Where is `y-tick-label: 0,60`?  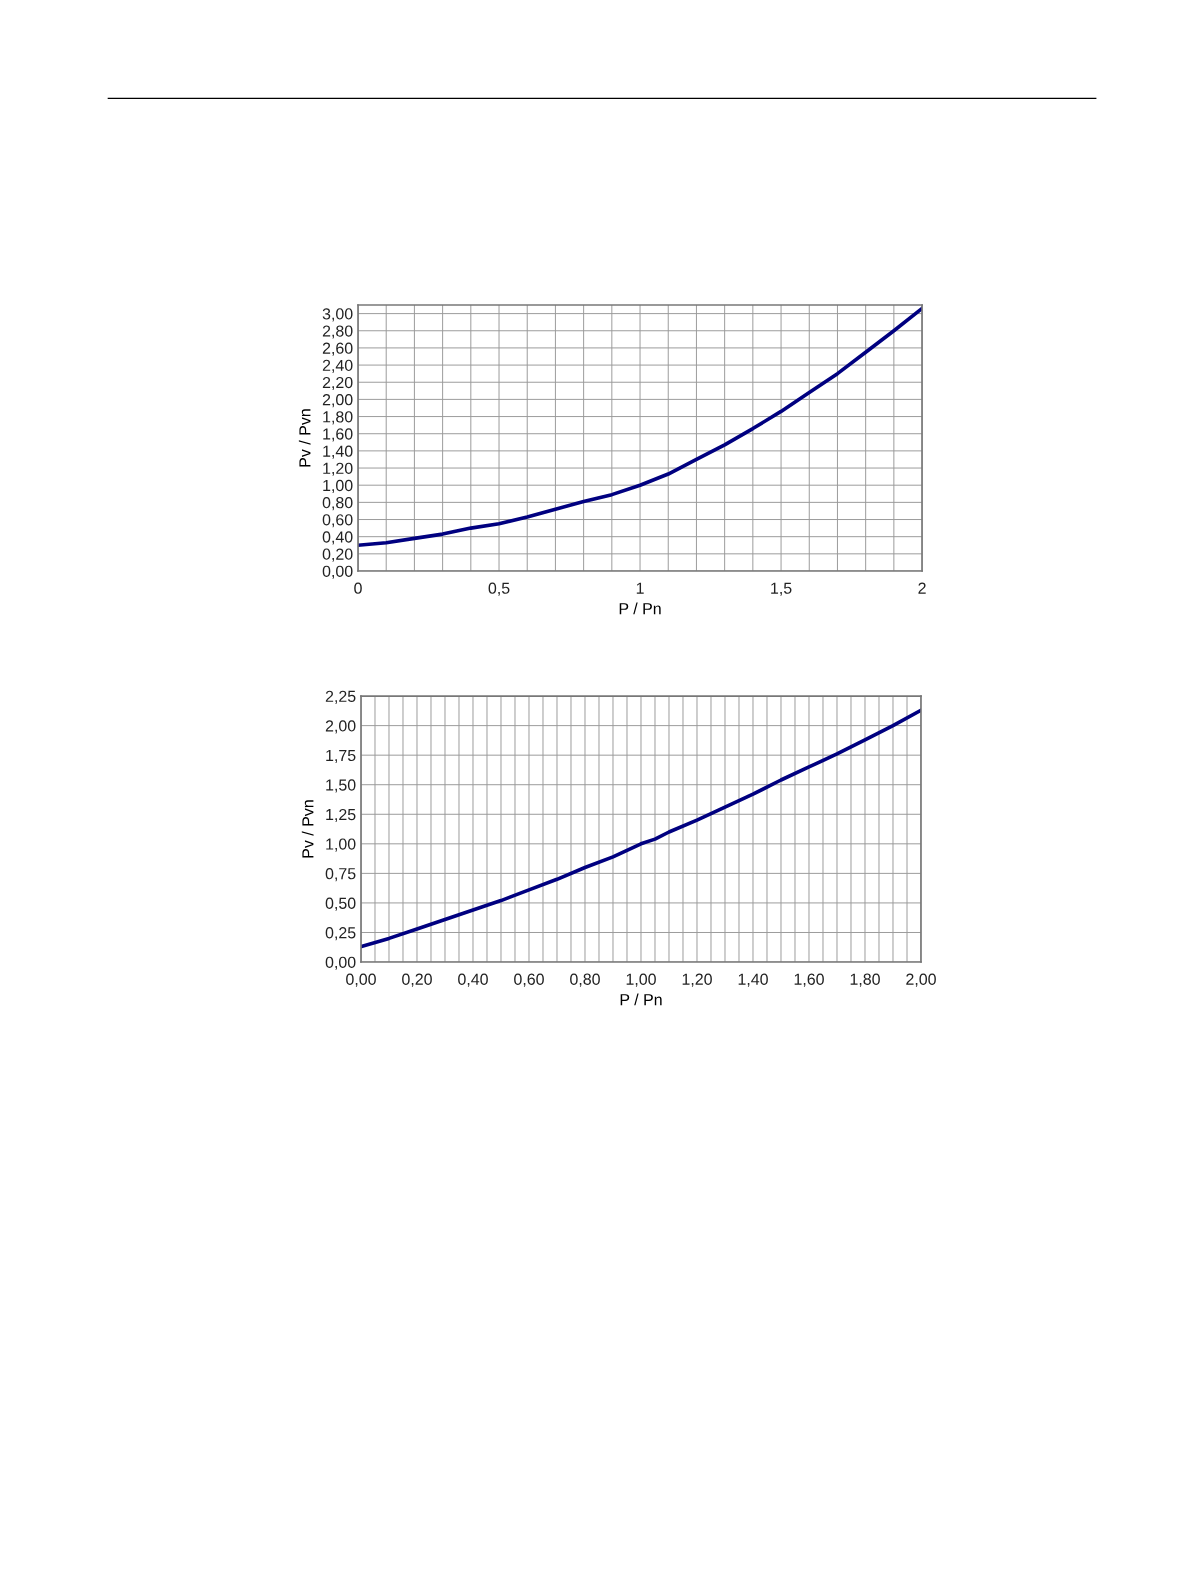 y-tick-label: 0,60 is located at coordinates (337, 521).